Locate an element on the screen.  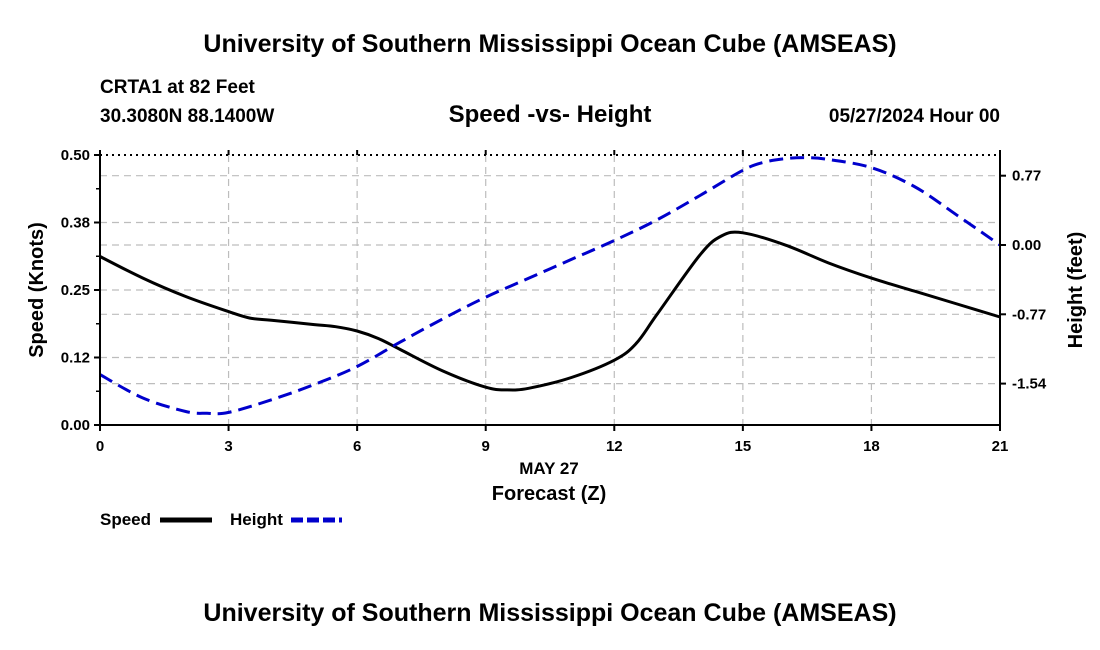
y-right-tick-label: 0.77 is located at coordinates (1026, 176).